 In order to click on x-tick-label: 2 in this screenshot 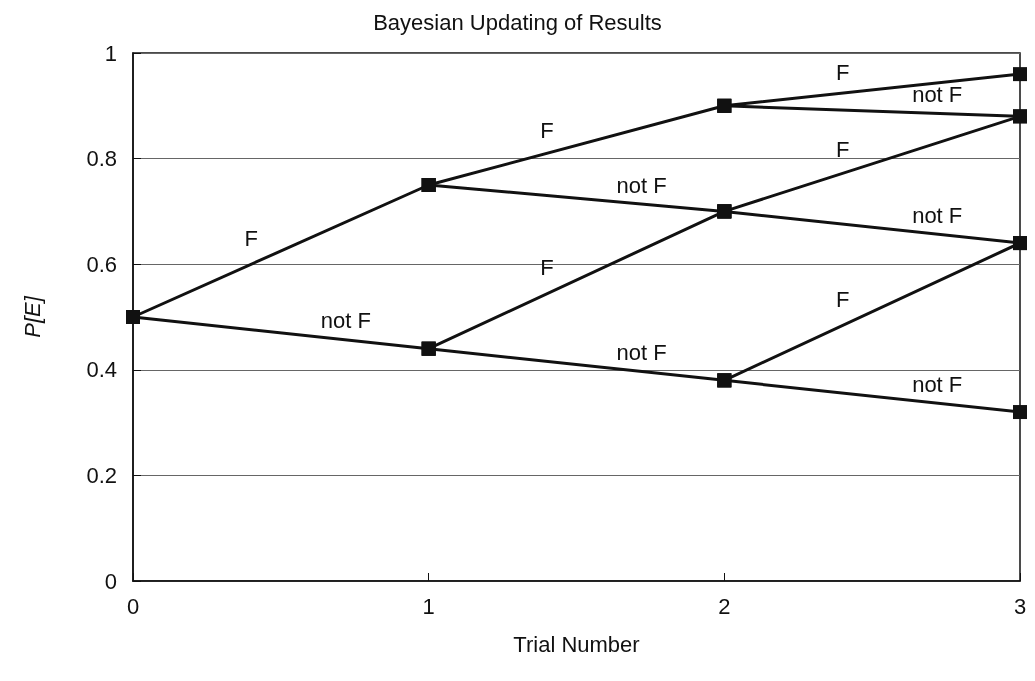, I will do `click(724, 606)`.